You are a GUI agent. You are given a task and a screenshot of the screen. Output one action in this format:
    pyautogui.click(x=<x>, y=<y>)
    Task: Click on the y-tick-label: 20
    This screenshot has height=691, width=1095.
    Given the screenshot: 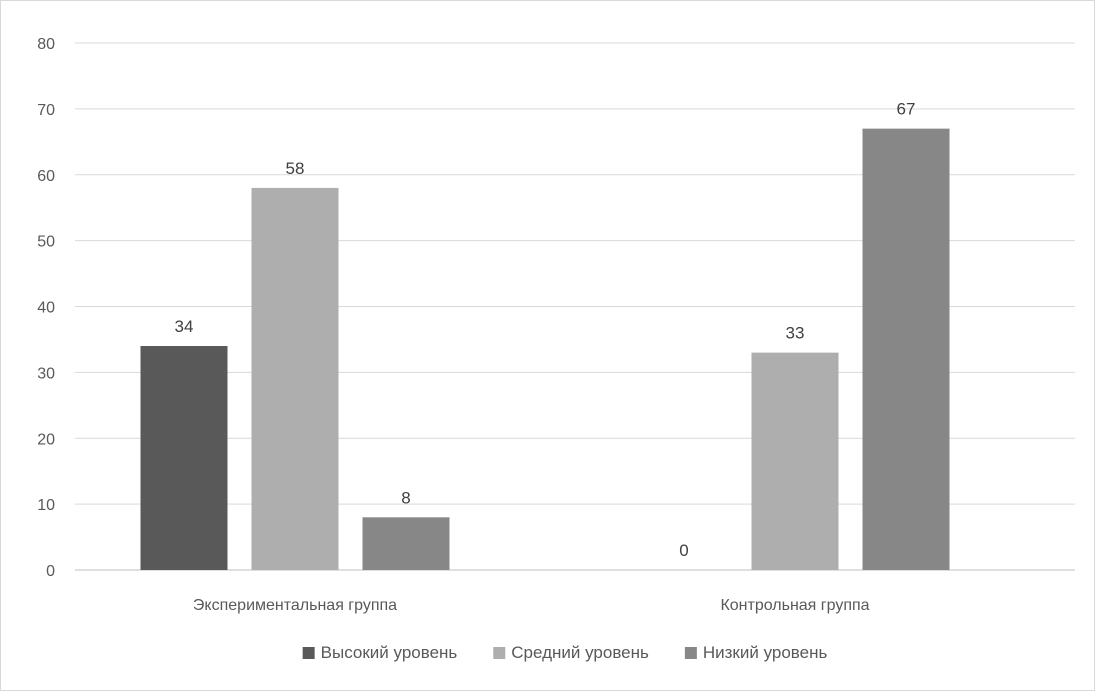 What is the action you would take?
    pyautogui.click(x=46, y=439)
    